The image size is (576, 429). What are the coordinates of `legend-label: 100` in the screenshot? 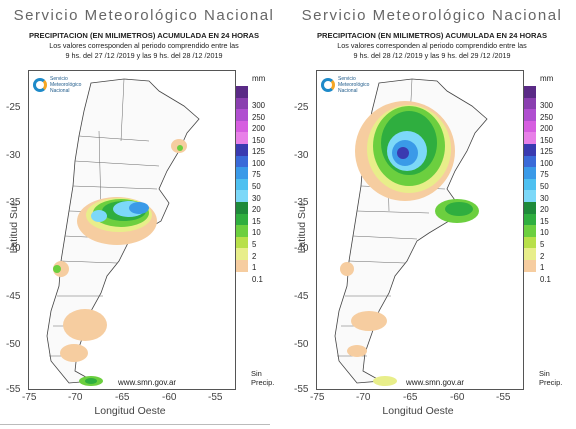 It's located at (547, 163).